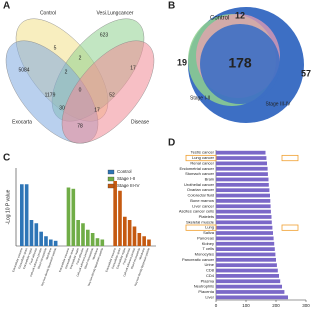  I want to click on y-tick-label: Stomach cancer, so click(200, 173).